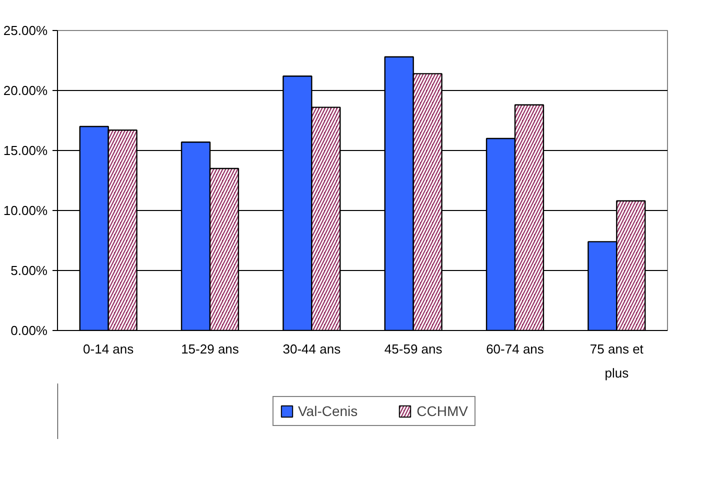 Image resolution: width=724 pixels, height=480 pixels. What do you see at coordinates (29, 270) in the screenshot?
I see `y-tick-label: 5.00%` at bounding box center [29, 270].